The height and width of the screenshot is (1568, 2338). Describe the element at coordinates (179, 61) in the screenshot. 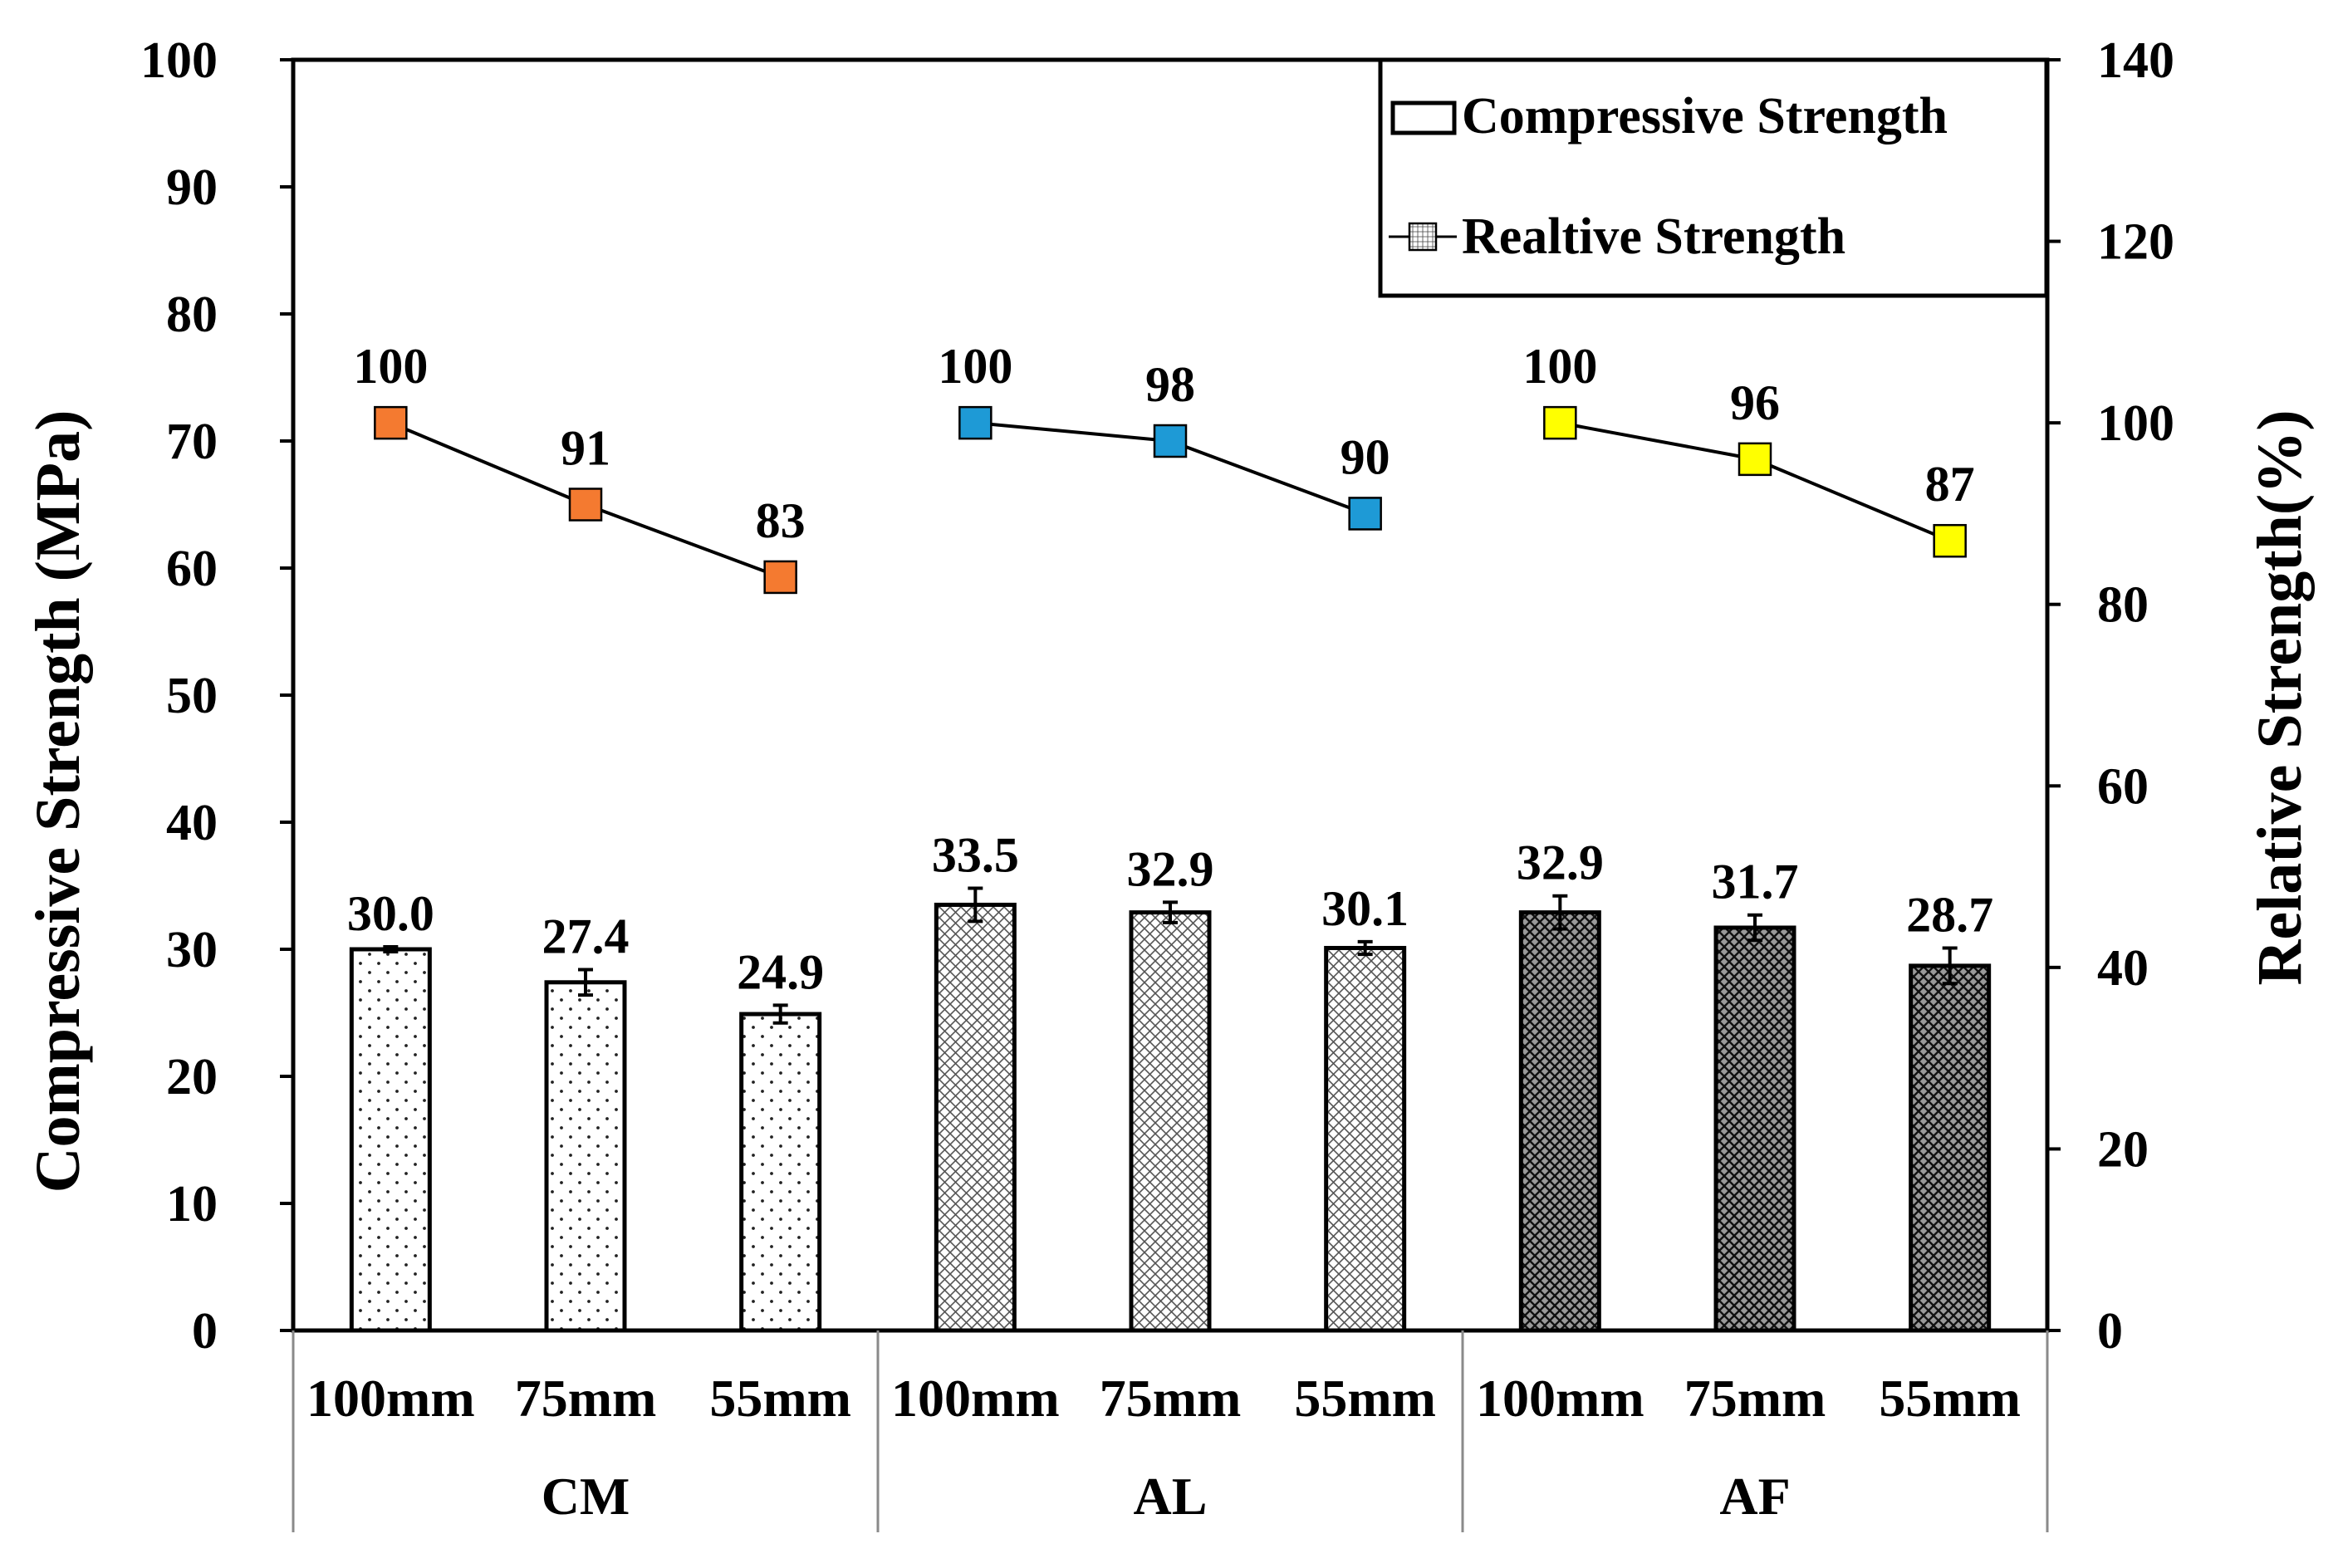

I see `left-axis-tick-label: 100` at that location.